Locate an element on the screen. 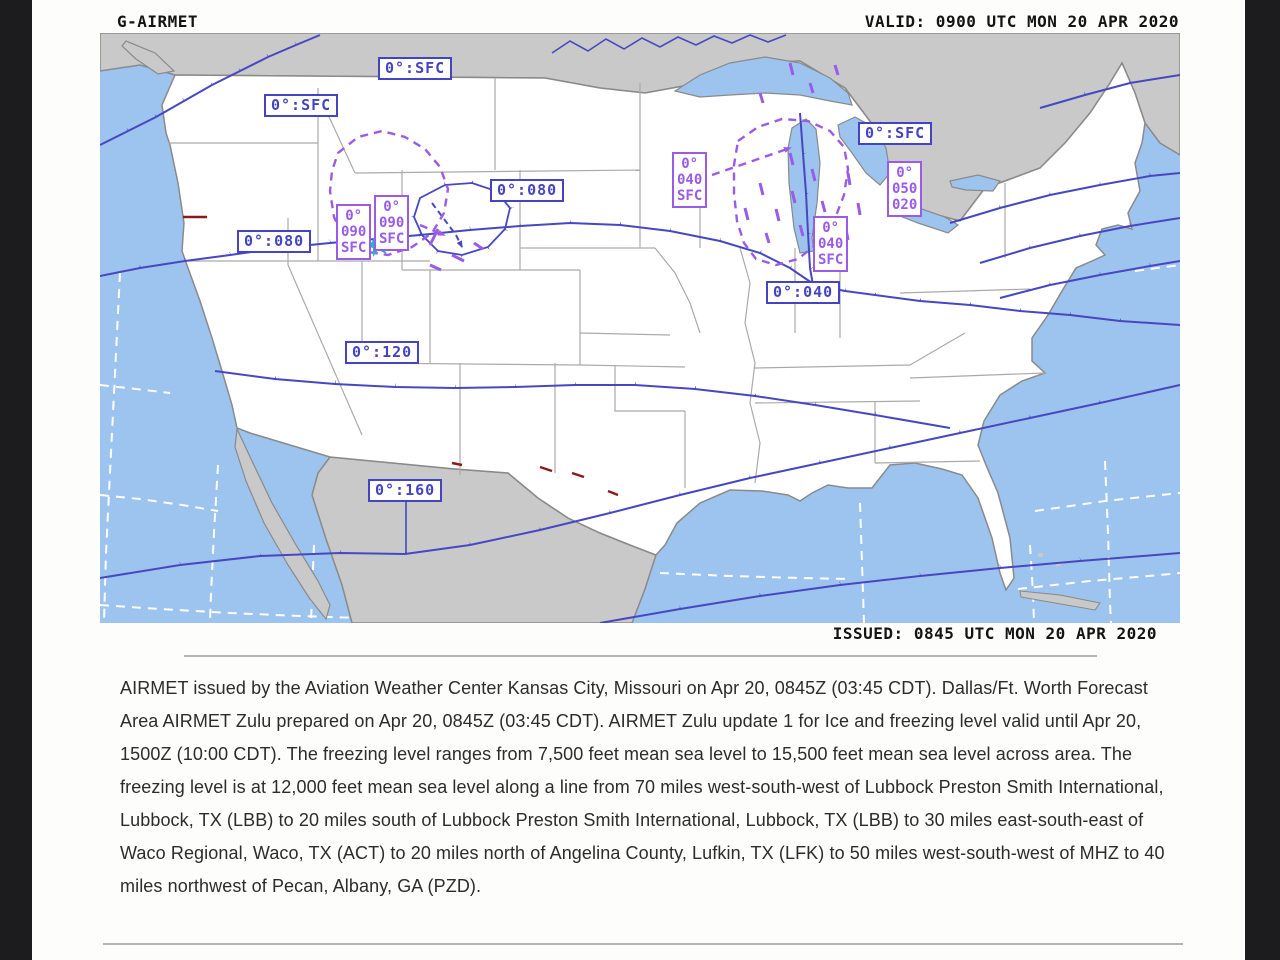 This screenshot has height=960, width=1280. airmet-zulu-label: 0° 050 020 is located at coordinates (905, 189).